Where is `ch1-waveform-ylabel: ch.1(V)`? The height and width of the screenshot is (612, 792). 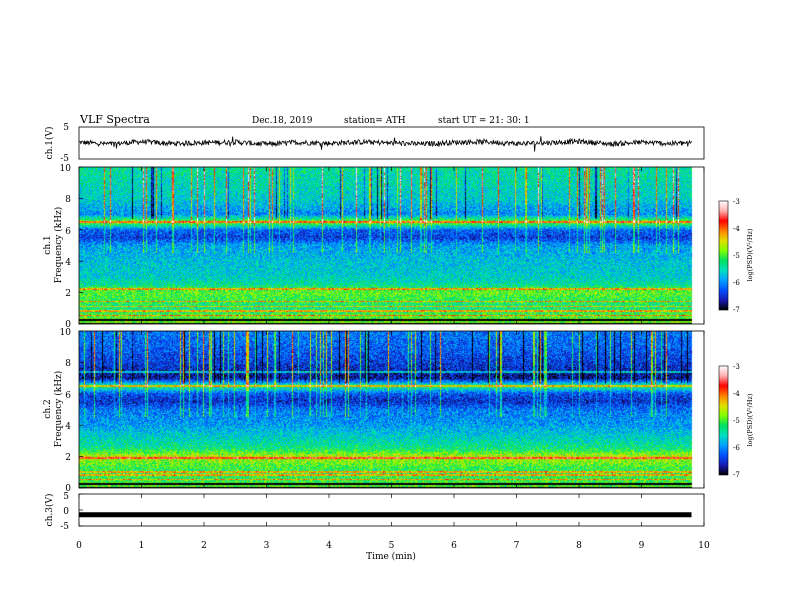
ch1-waveform-ylabel: ch.1(V) is located at coordinates (49, 143).